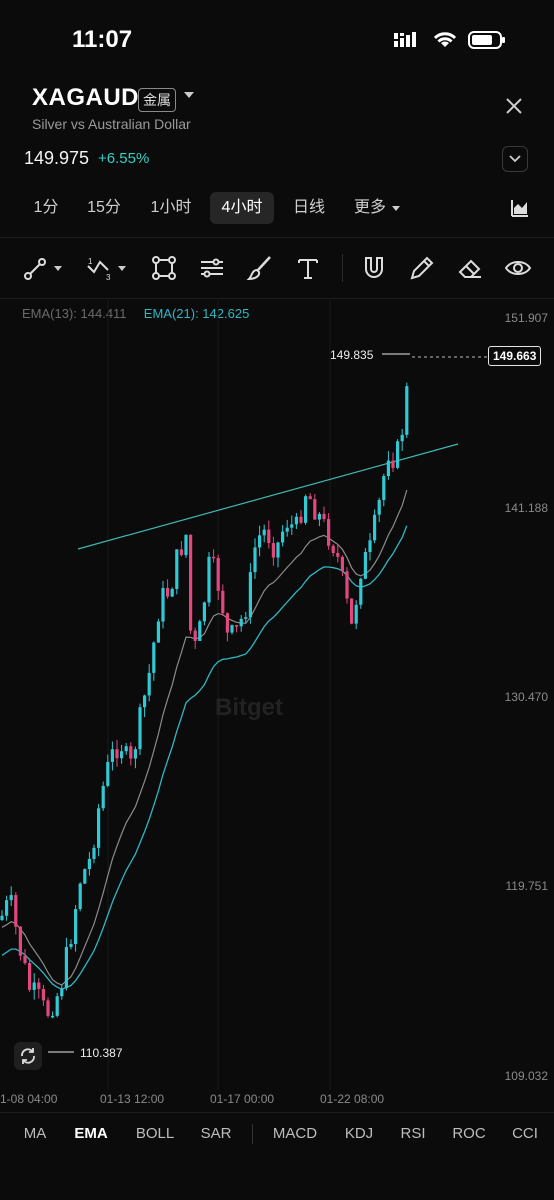 This screenshot has height=1200, width=554. What do you see at coordinates (526, 508) in the screenshot?
I see `price-axis-label: 141.188` at bounding box center [526, 508].